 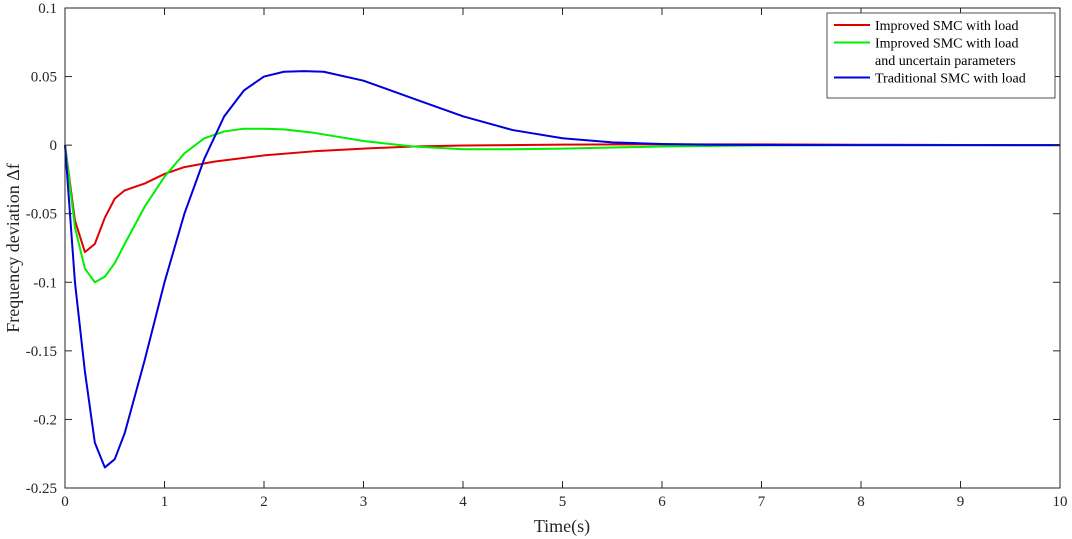 What do you see at coordinates (45, 283) in the screenshot?
I see `y-tick-label: -0.1` at bounding box center [45, 283].